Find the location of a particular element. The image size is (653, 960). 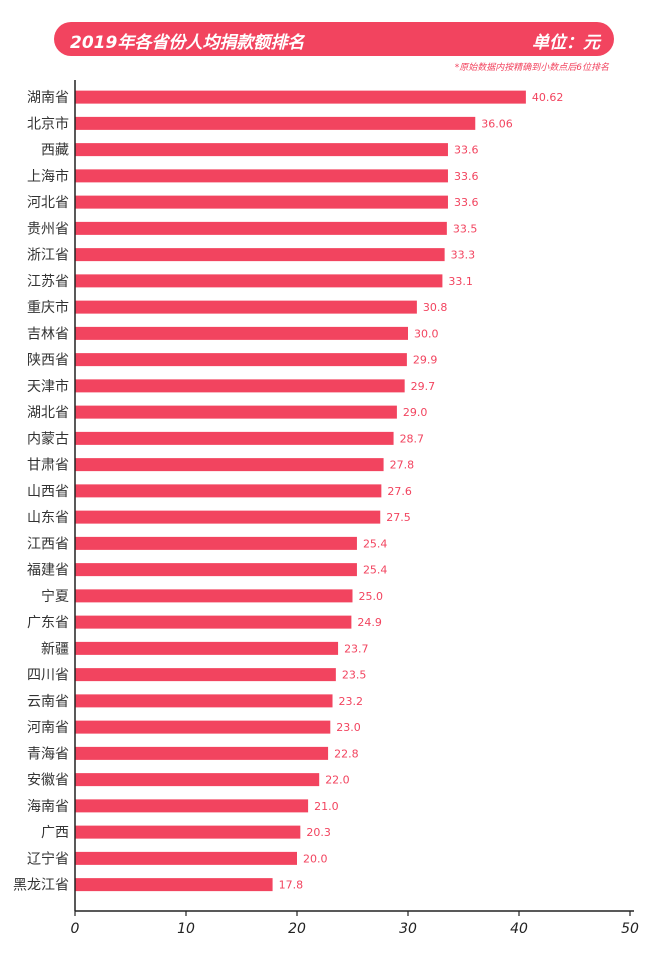

title-banner: 2019年各省份人均捐款额排名 单位：元 is located at coordinates (334, 39).